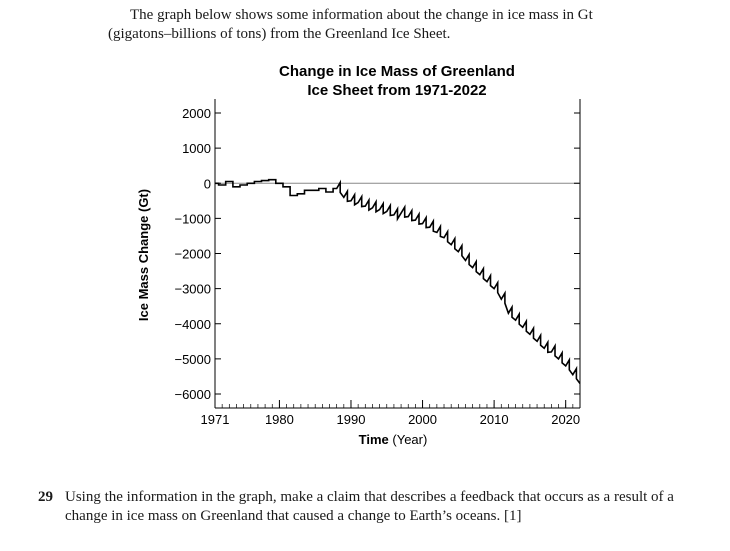 This screenshot has width=730, height=551. I want to click on x-tick-label: 1971, so click(215, 419).